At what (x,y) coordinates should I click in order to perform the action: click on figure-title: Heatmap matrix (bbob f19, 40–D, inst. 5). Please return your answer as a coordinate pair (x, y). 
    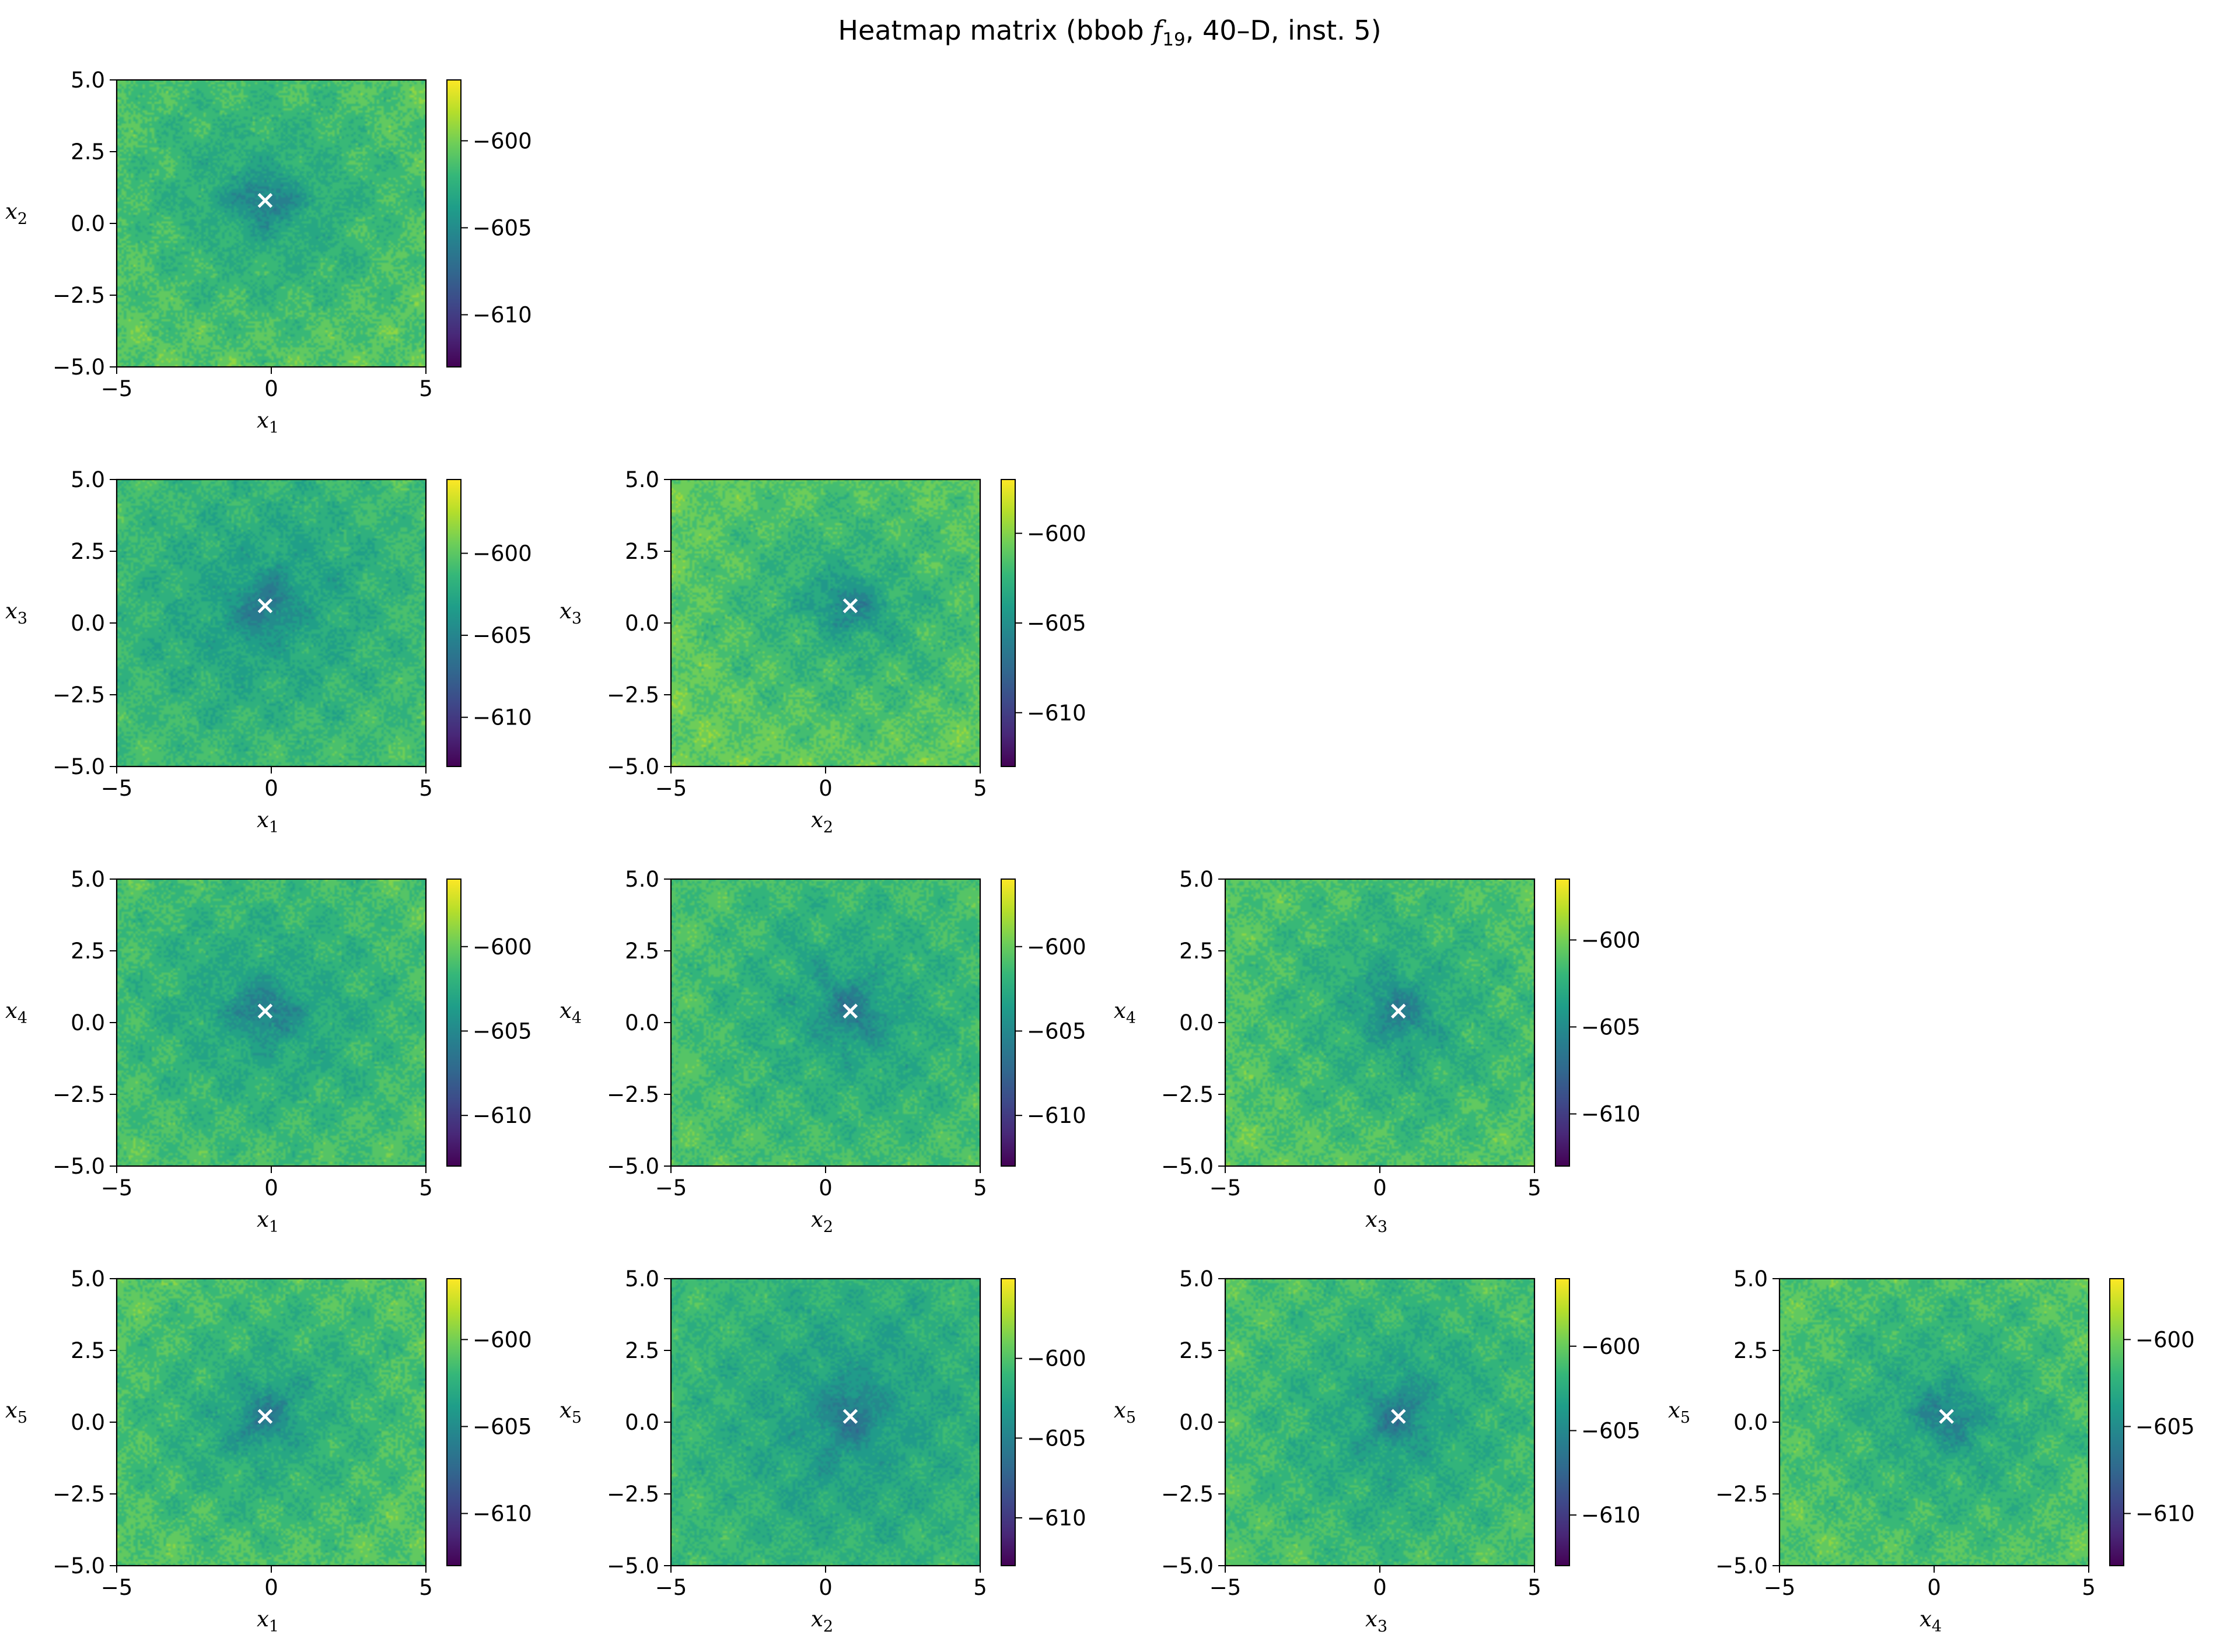
    Looking at the image, I should click on (1109, 32).